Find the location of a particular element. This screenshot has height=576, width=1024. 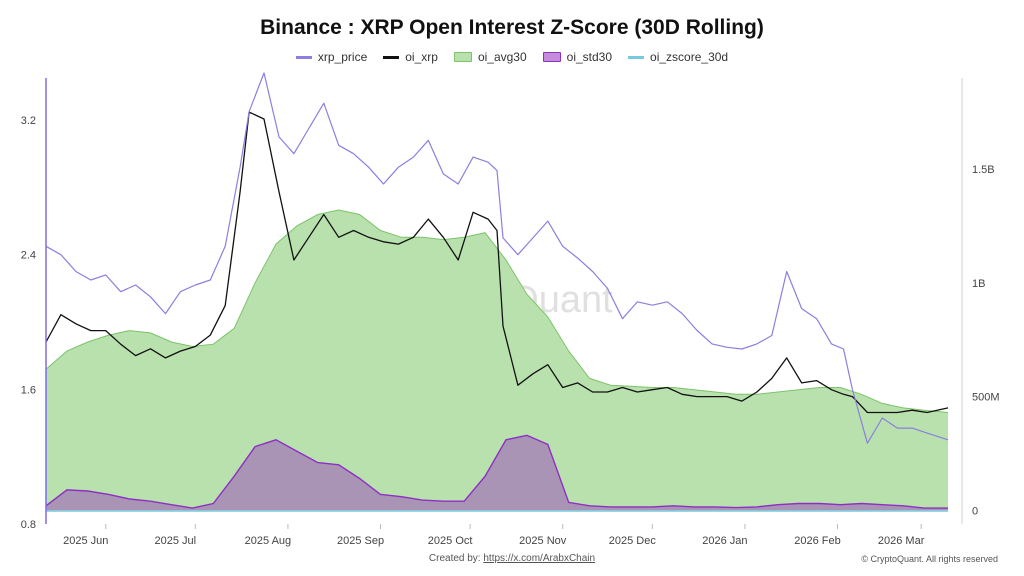

legend-swatch-oi-avg30 is located at coordinates (462, 57).